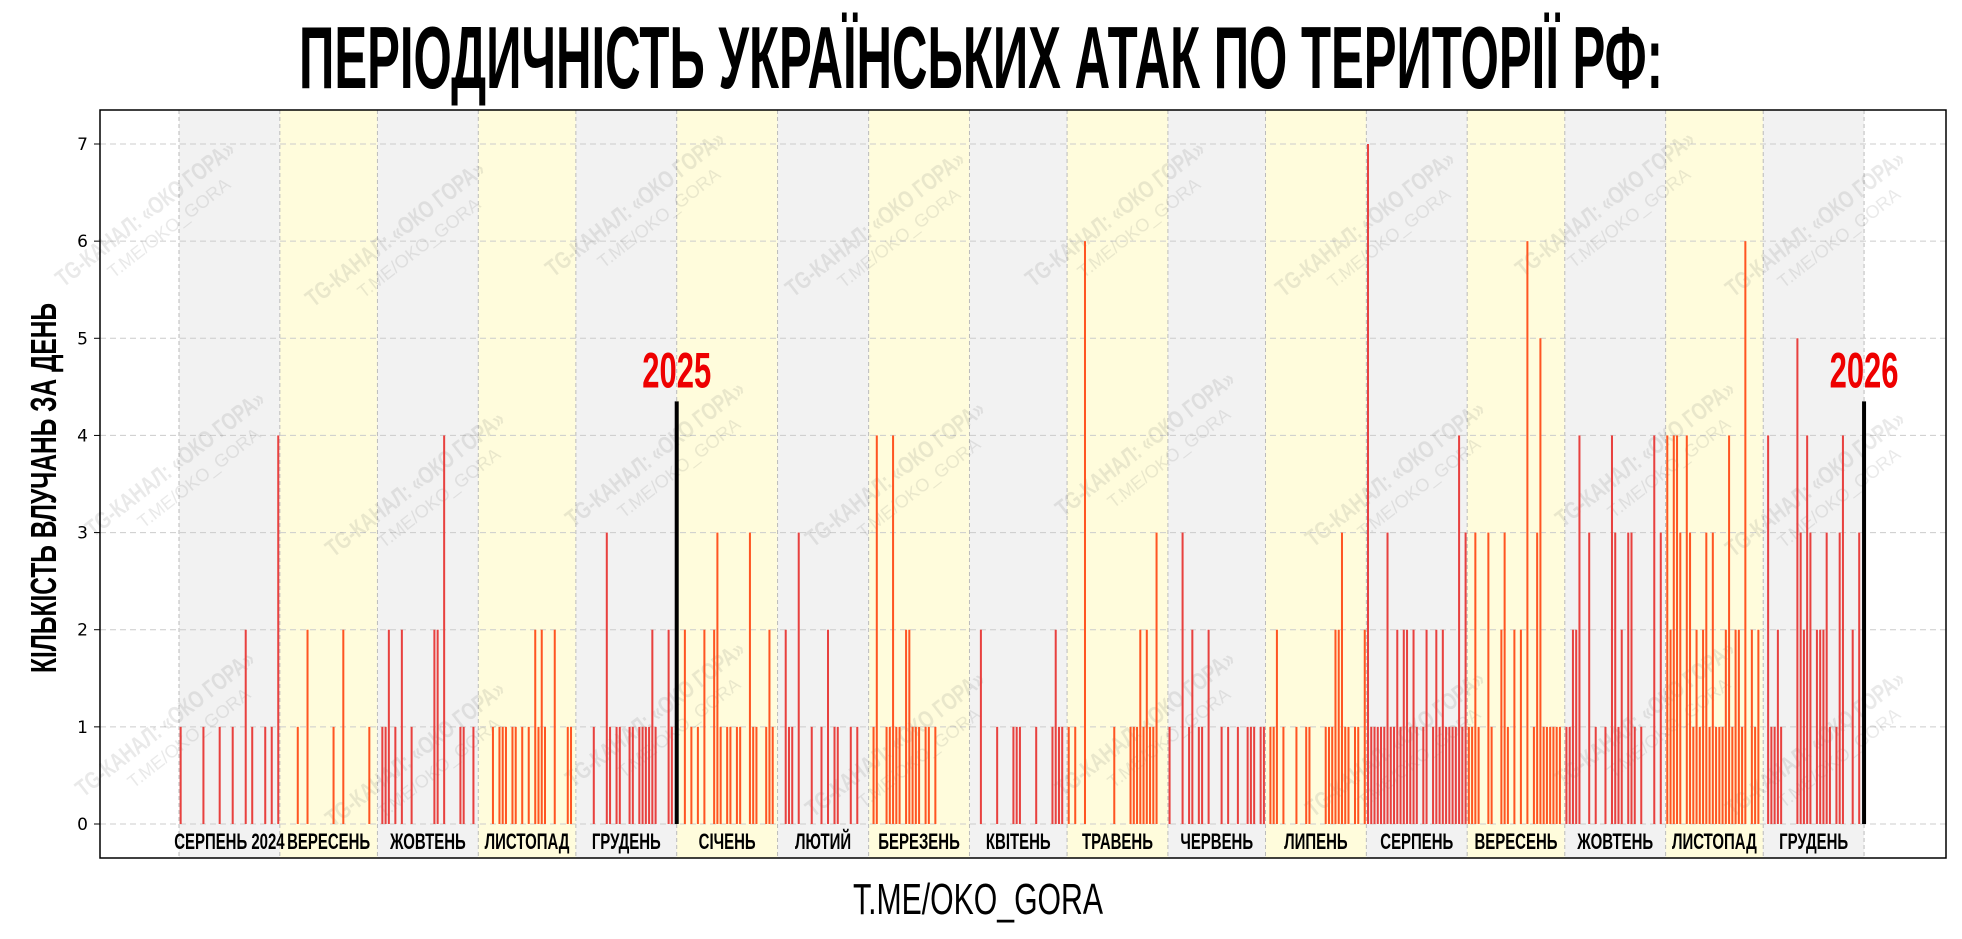 The width and height of the screenshot is (1962, 939). Describe the element at coordinates (1315, 841) in the screenshot. I see `month-label: ЛИПЕНЬ` at that location.